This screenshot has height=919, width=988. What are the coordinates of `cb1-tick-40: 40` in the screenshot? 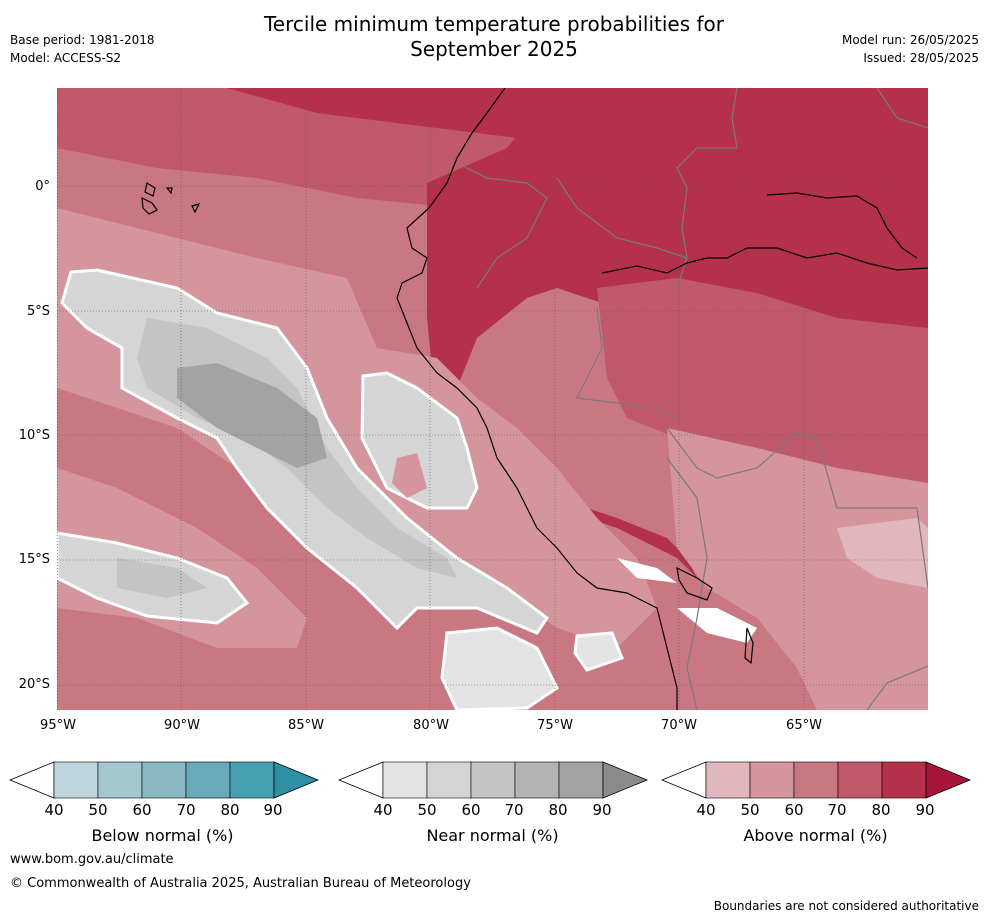 It's located at (383, 810).